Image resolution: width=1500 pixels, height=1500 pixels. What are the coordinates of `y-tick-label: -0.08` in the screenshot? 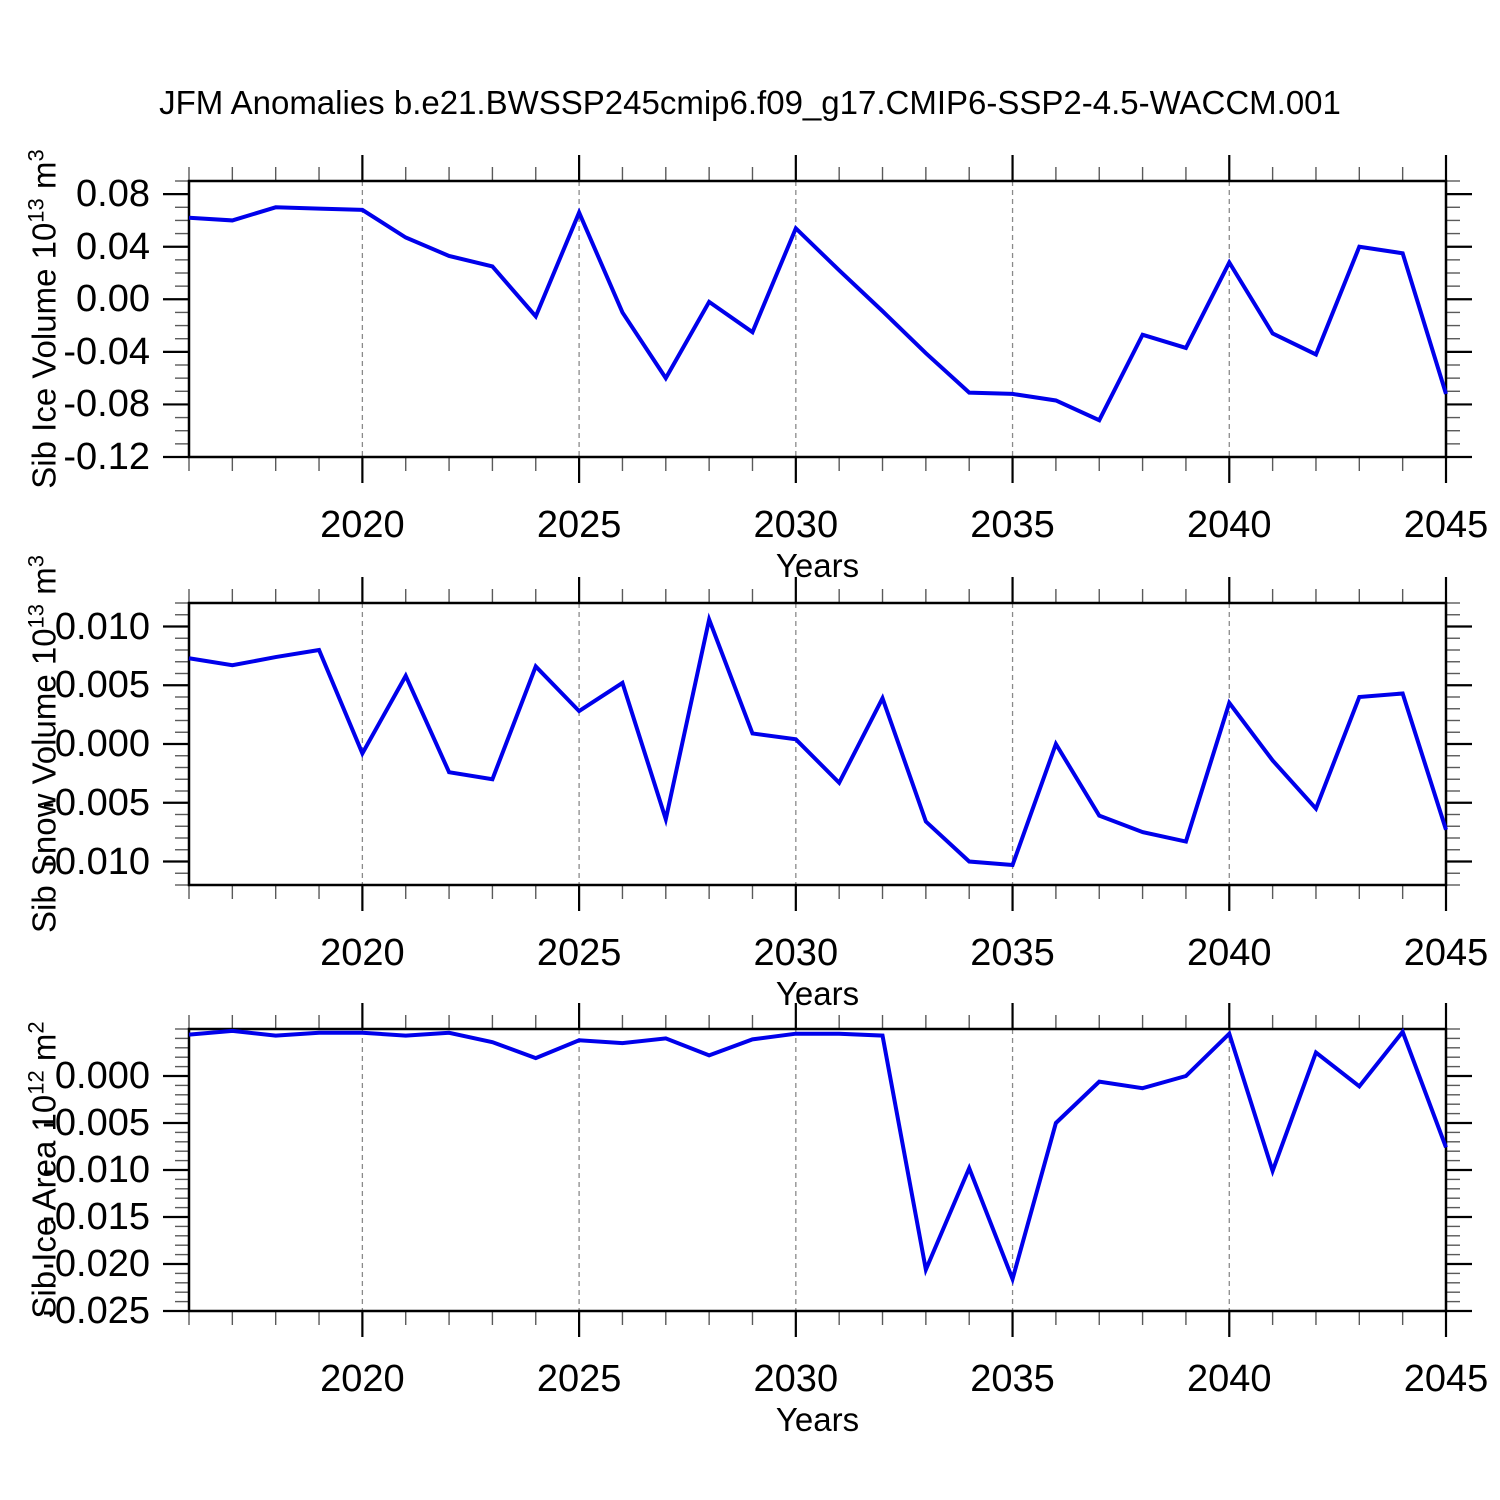 It's located at (106, 404).